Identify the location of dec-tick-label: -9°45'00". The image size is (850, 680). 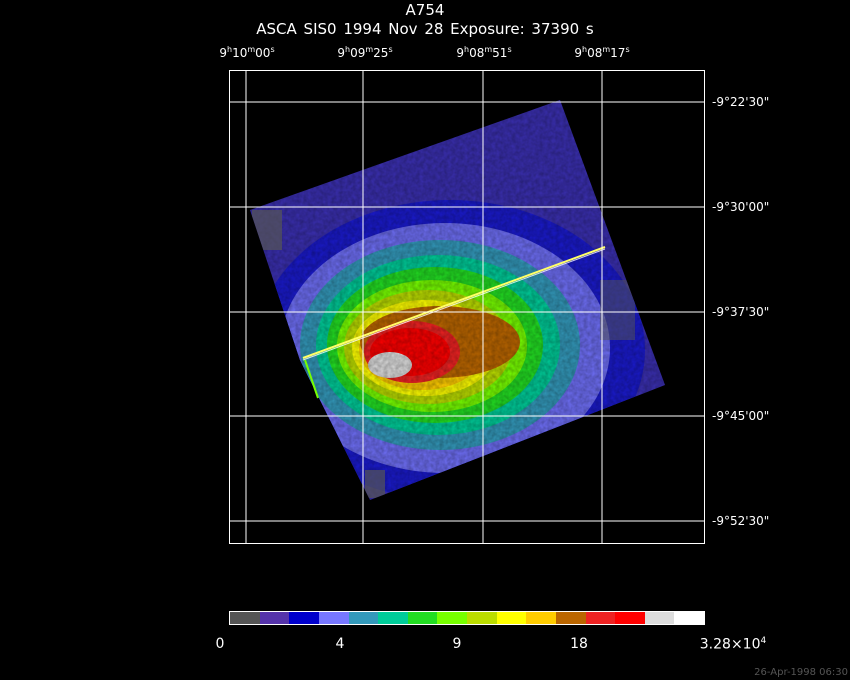
(741, 416).